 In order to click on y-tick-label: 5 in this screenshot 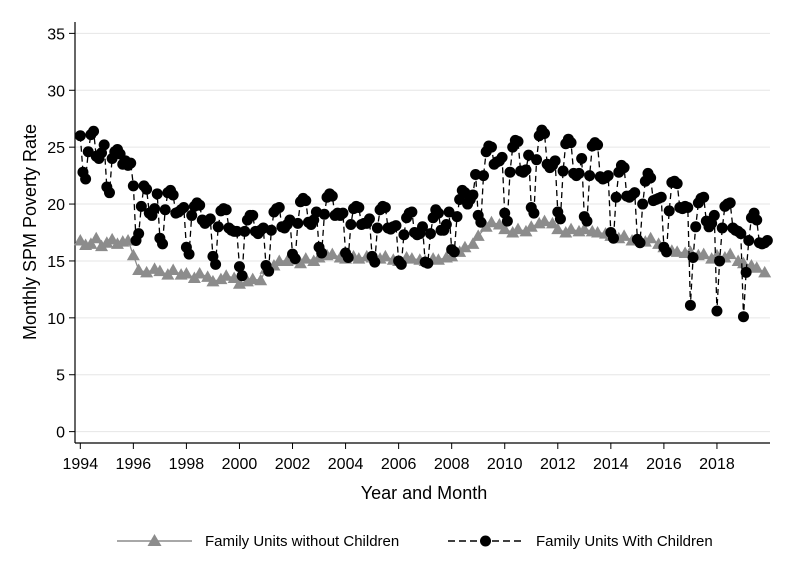, I will do `click(60, 376)`.